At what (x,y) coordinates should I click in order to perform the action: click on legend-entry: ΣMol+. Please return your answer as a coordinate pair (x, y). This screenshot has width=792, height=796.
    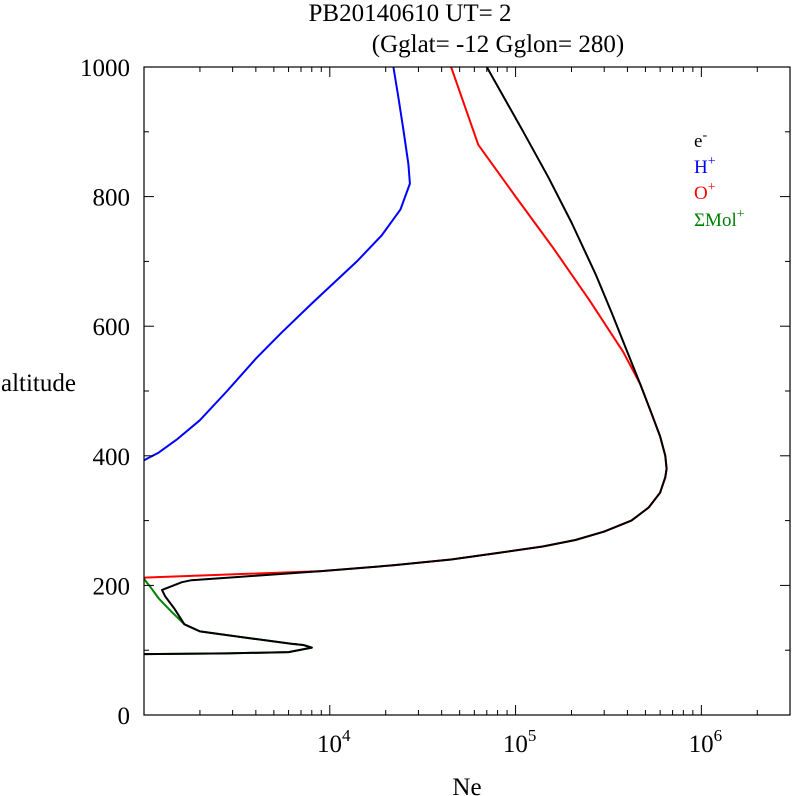
    Looking at the image, I should click on (719, 219).